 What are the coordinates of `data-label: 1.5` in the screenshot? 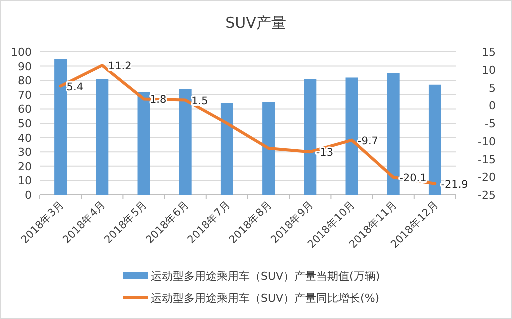 It's located at (200, 101).